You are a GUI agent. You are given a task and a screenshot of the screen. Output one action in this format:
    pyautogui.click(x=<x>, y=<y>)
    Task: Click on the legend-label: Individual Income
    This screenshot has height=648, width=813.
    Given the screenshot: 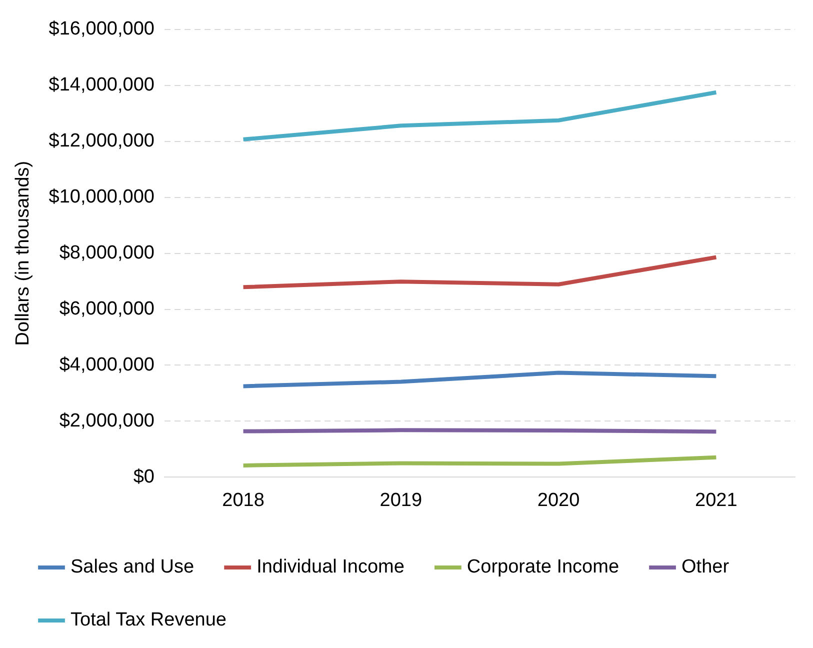 What is the action you would take?
    pyautogui.click(x=330, y=567)
    